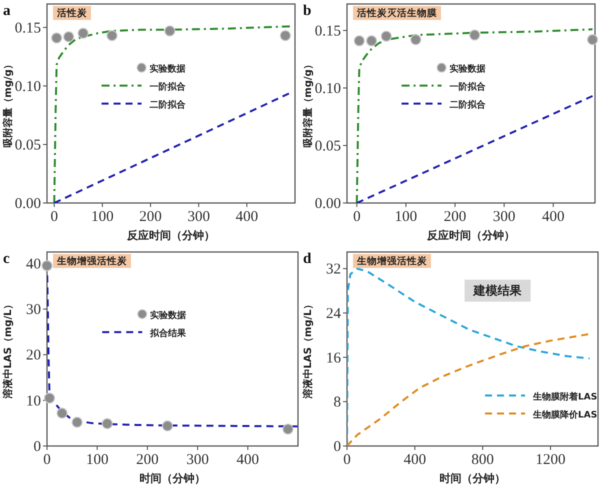 The height and width of the screenshot is (493, 600). Describe the element at coordinates (334, 358) in the screenshot. I see `y-tick-label: 16` at that location.